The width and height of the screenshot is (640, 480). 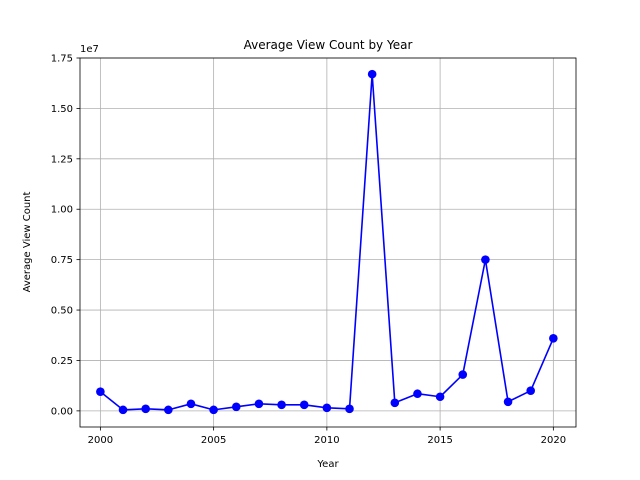 I want to click on chart-title: Average View Count by Year, so click(x=328, y=45).